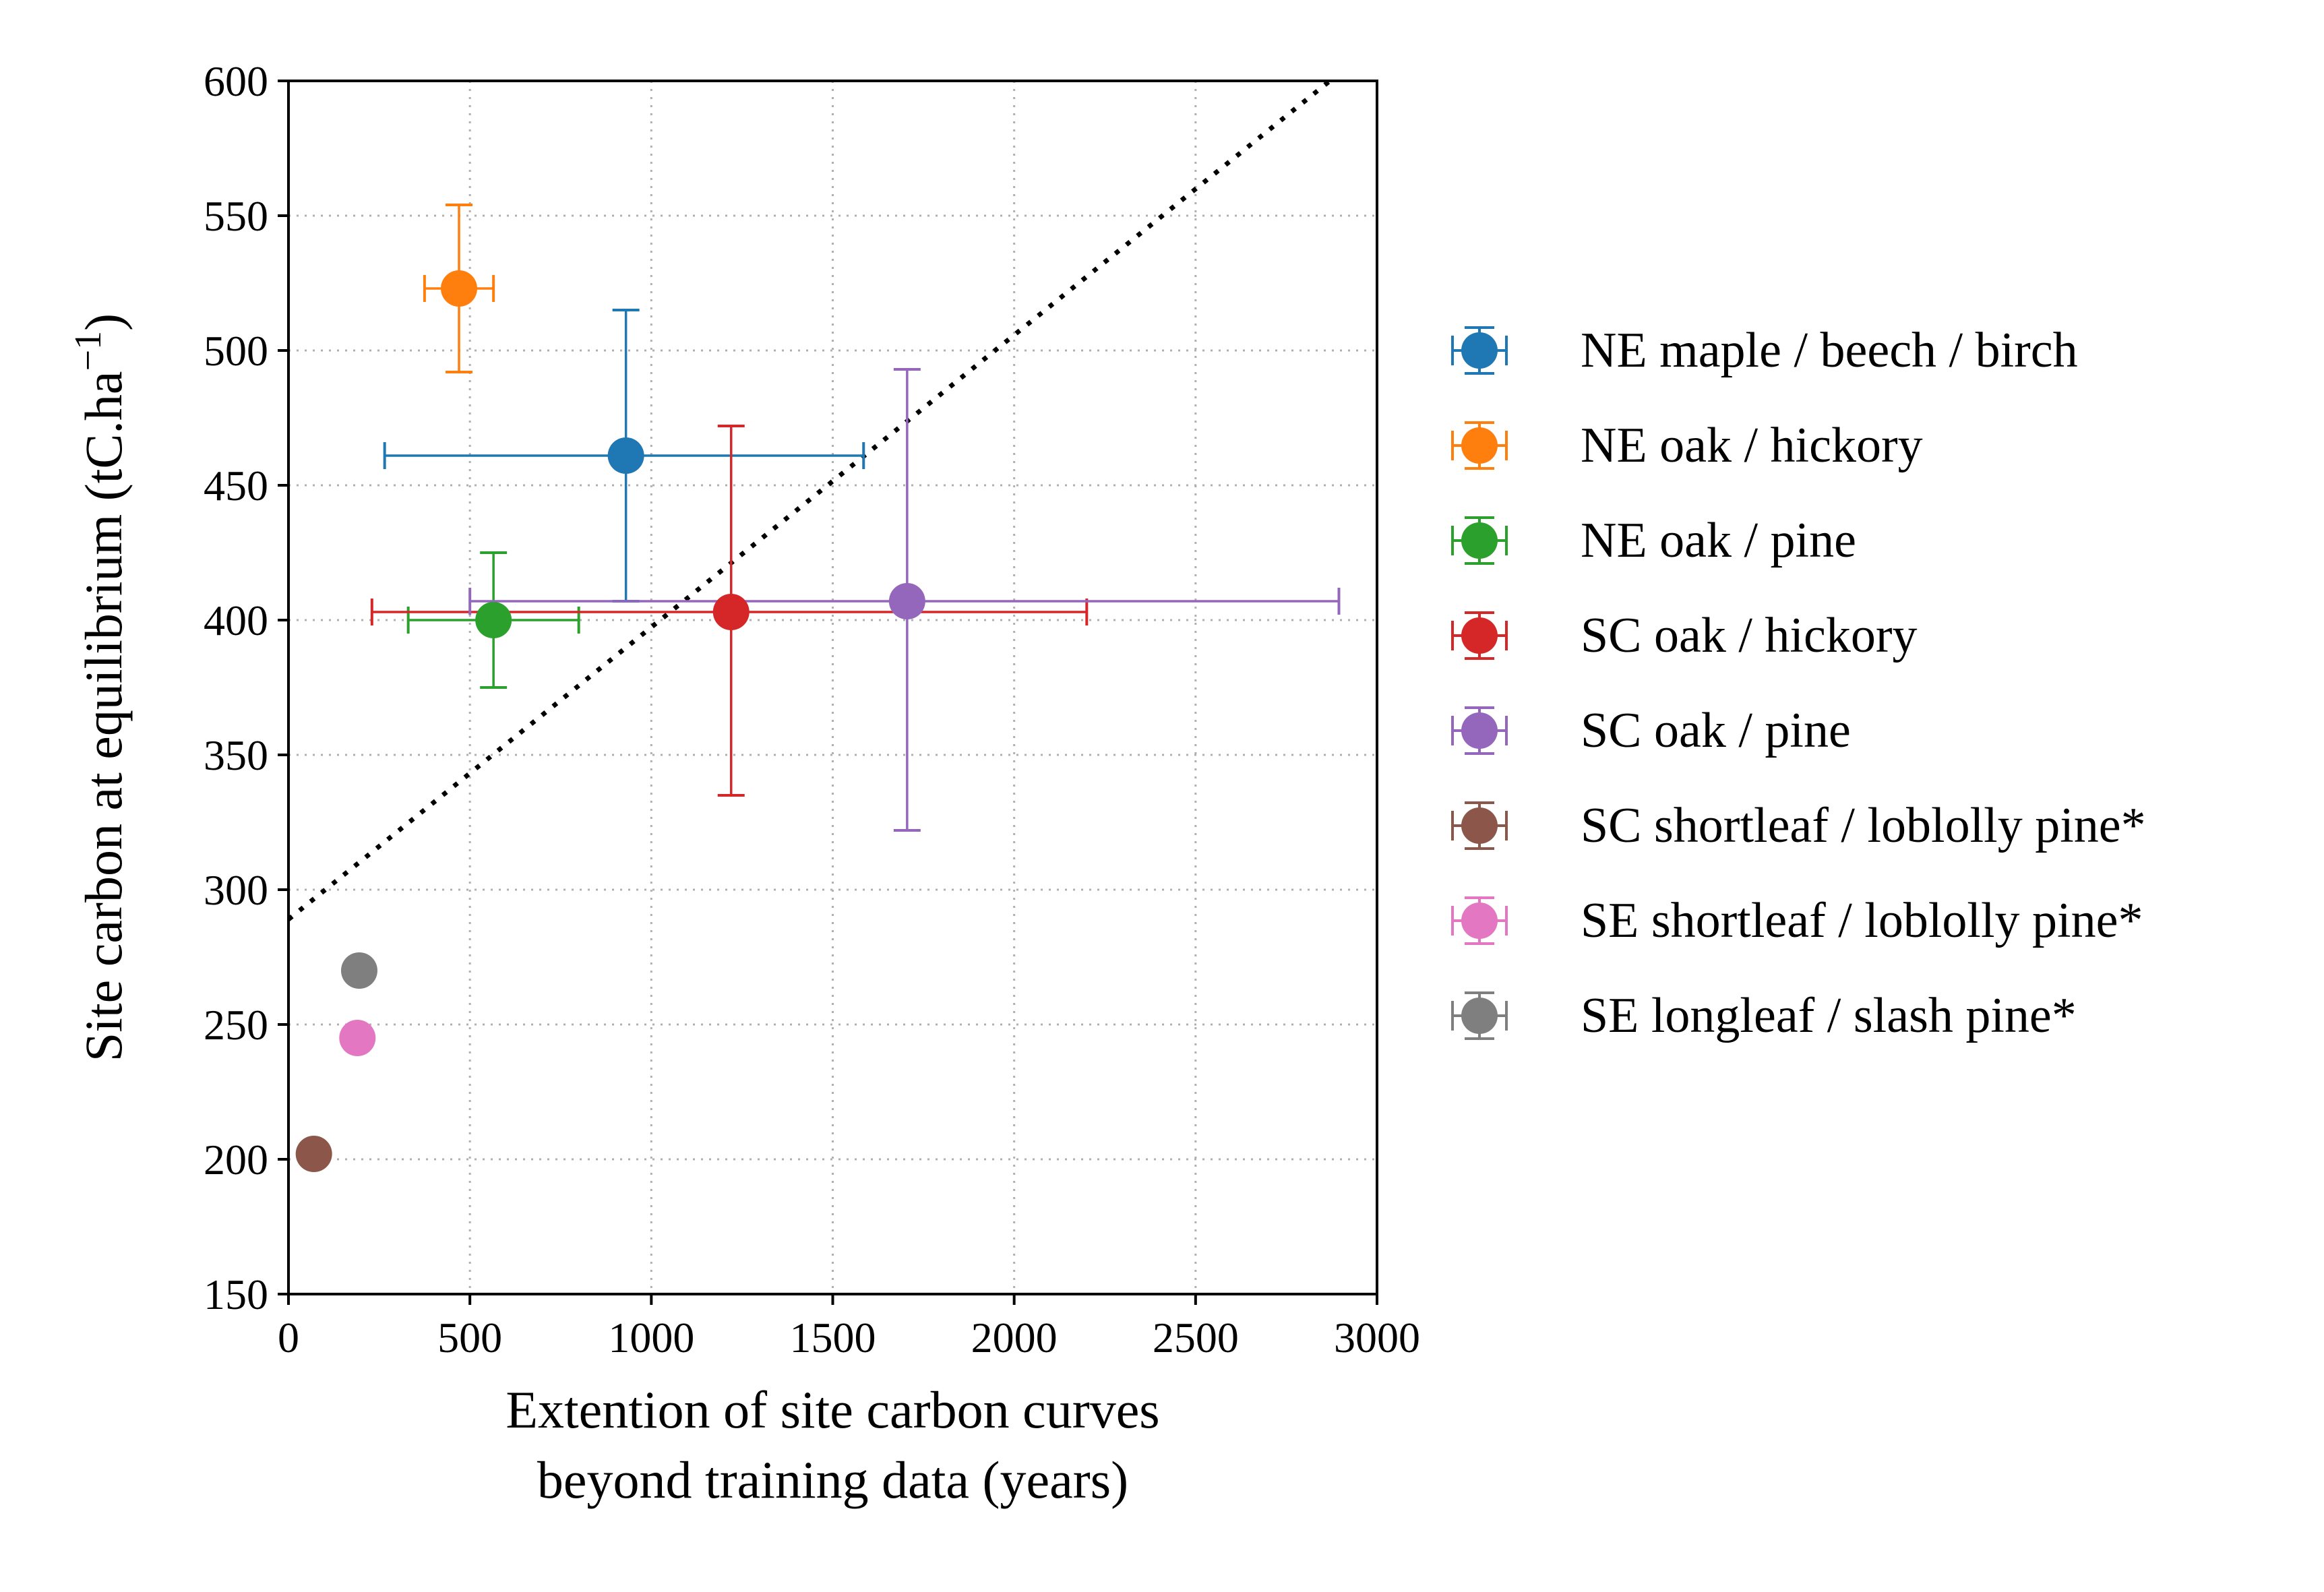 The width and height of the screenshot is (2324, 1592). I want to click on legend-label: NE oak / hickory, so click(1752, 445).